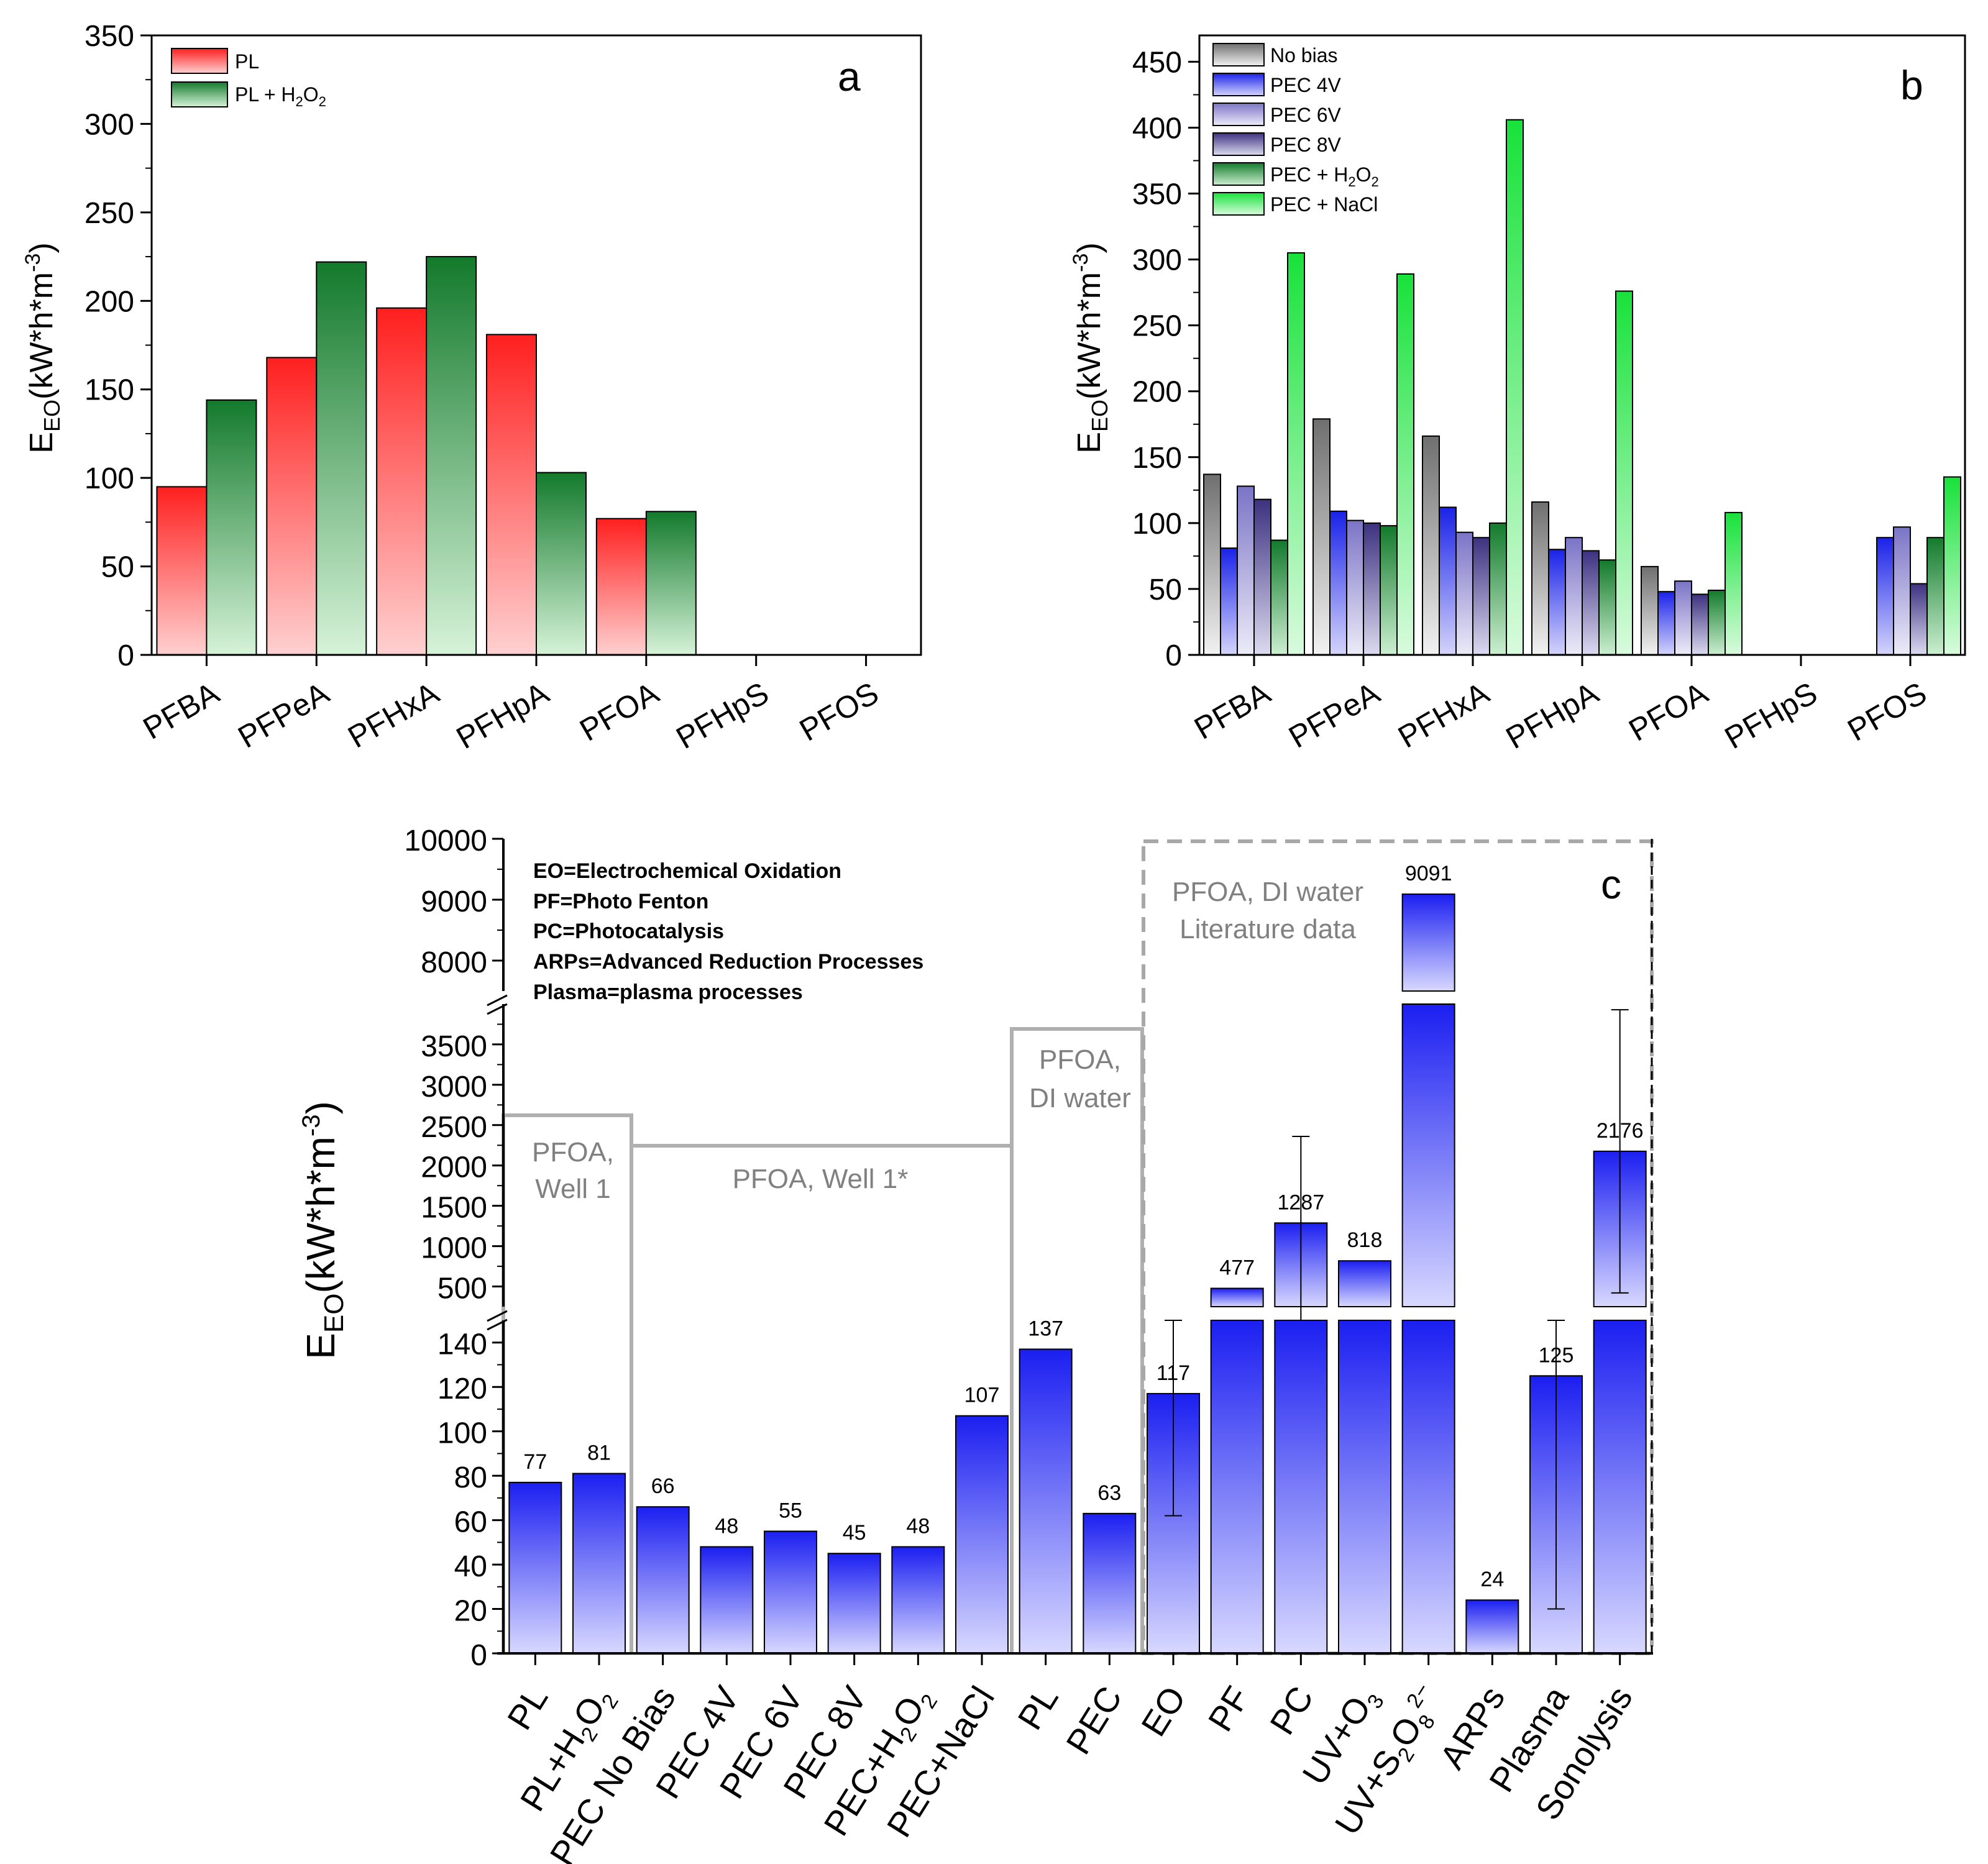  Describe the element at coordinates (292, 506) in the screenshot. I see `bar-a-pl-pfpea` at that location.